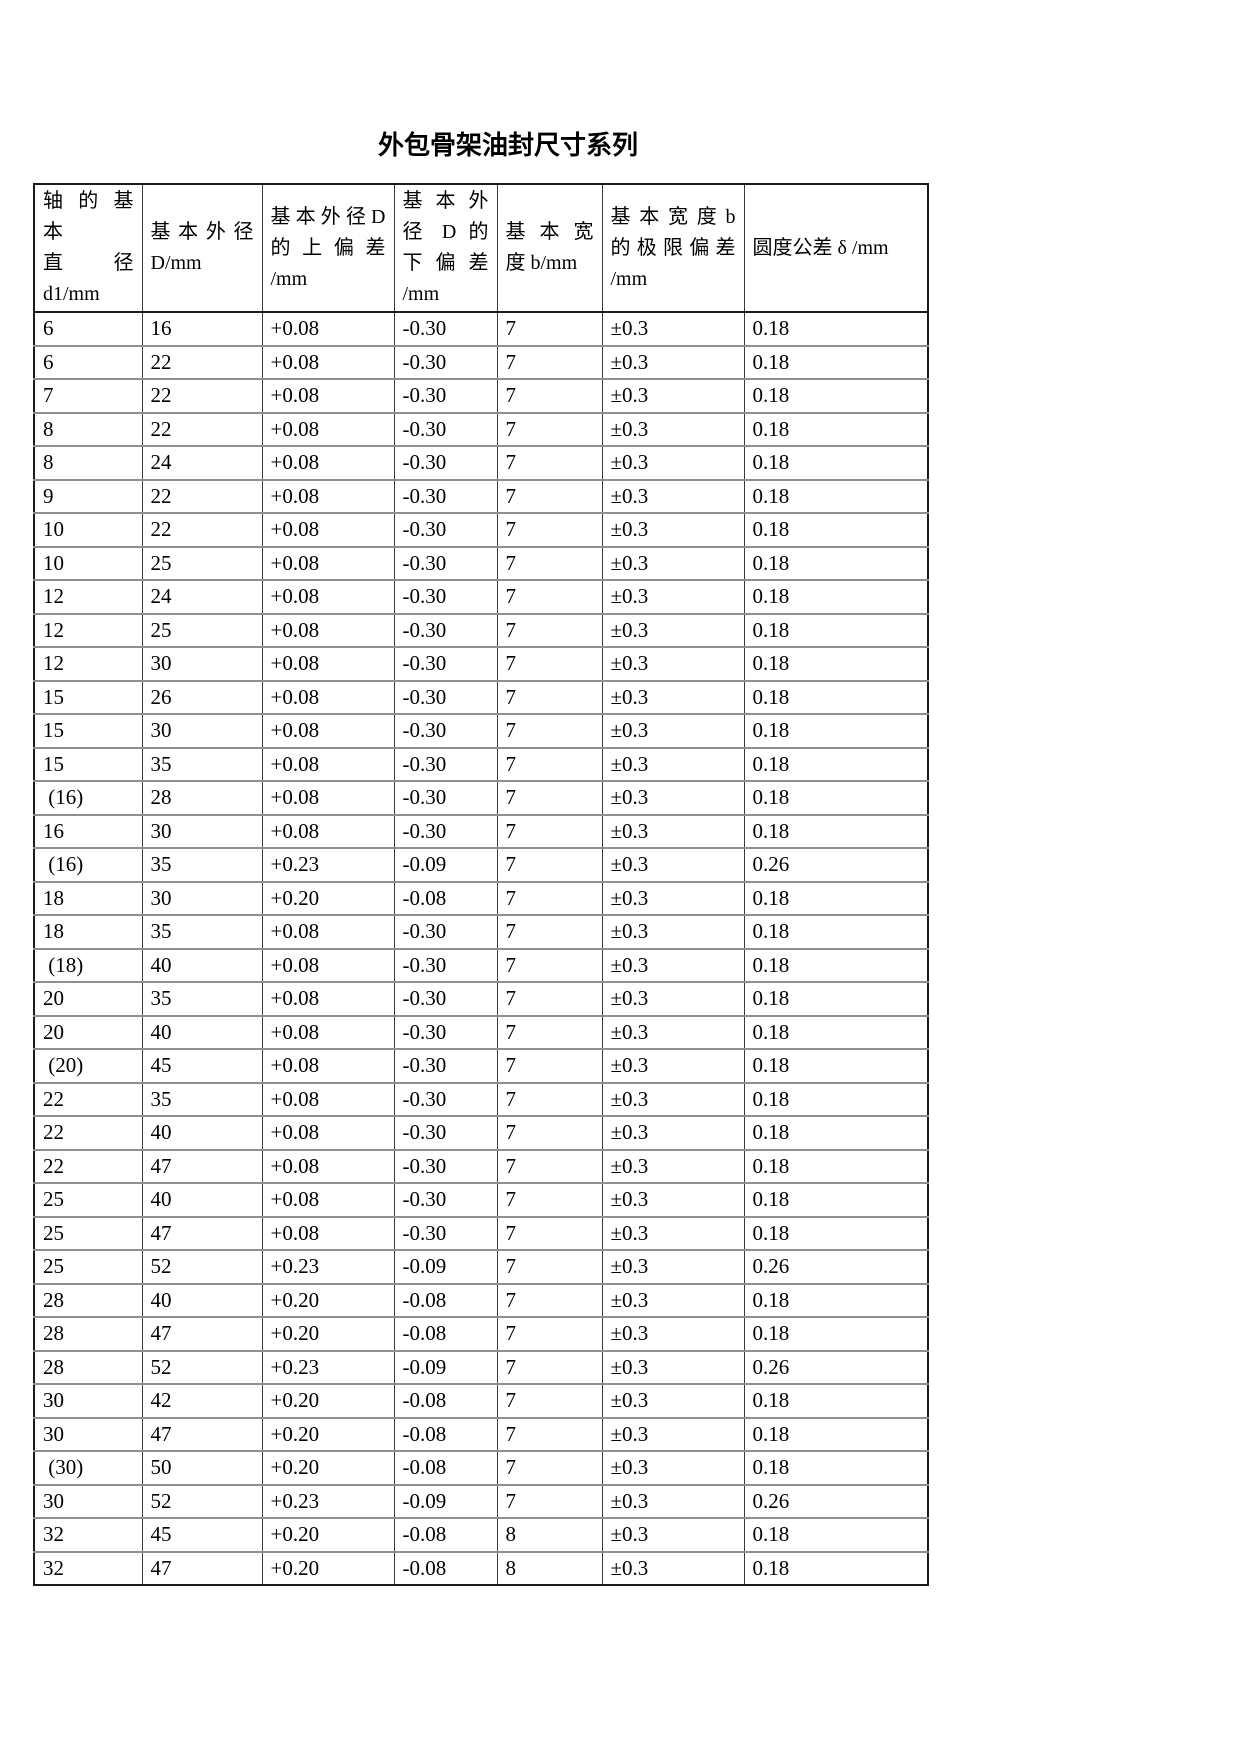 Image resolution: width=1240 pixels, height=1754 pixels. What do you see at coordinates (202, 1500) in the screenshot?
I see `cell: 52` at bounding box center [202, 1500].